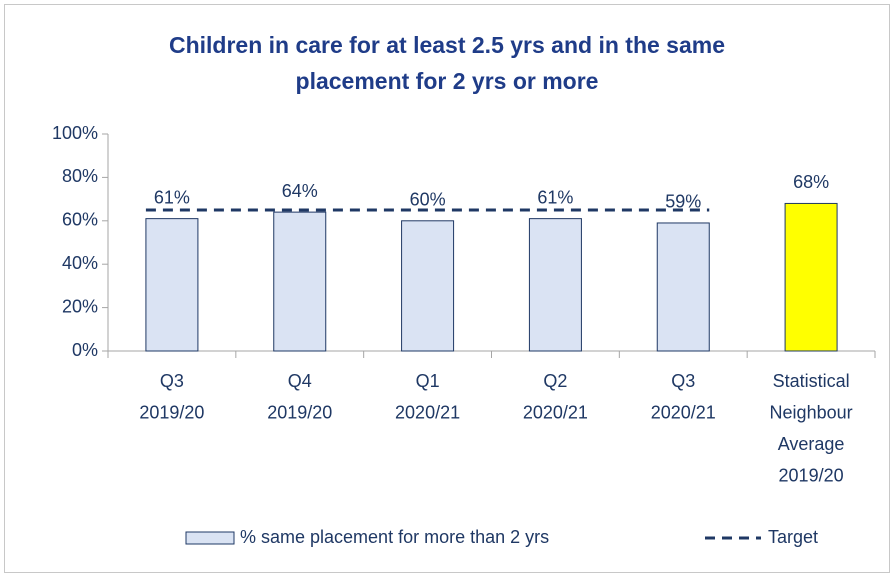 The image size is (895, 578). I want to click on y-tick-label: 20%, so click(80, 306).